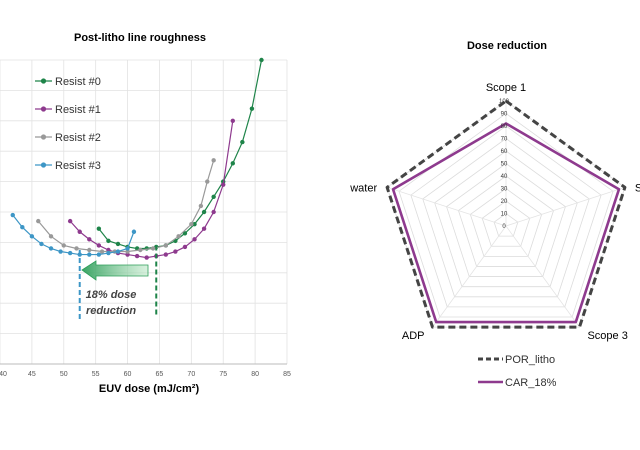 Image resolution: width=640 pixels, height=450 pixels. Describe the element at coordinates (111, 311) in the screenshot. I see `annotation-line-2: reduction` at that location.